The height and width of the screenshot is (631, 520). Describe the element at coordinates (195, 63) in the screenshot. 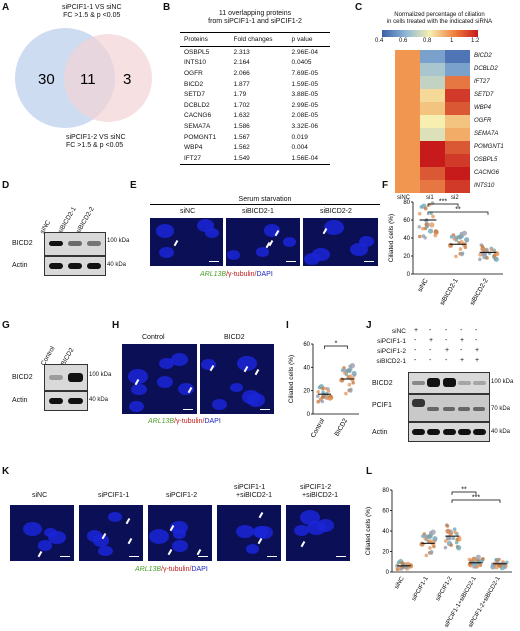

I see `protein-cell: INTS10` at that location.